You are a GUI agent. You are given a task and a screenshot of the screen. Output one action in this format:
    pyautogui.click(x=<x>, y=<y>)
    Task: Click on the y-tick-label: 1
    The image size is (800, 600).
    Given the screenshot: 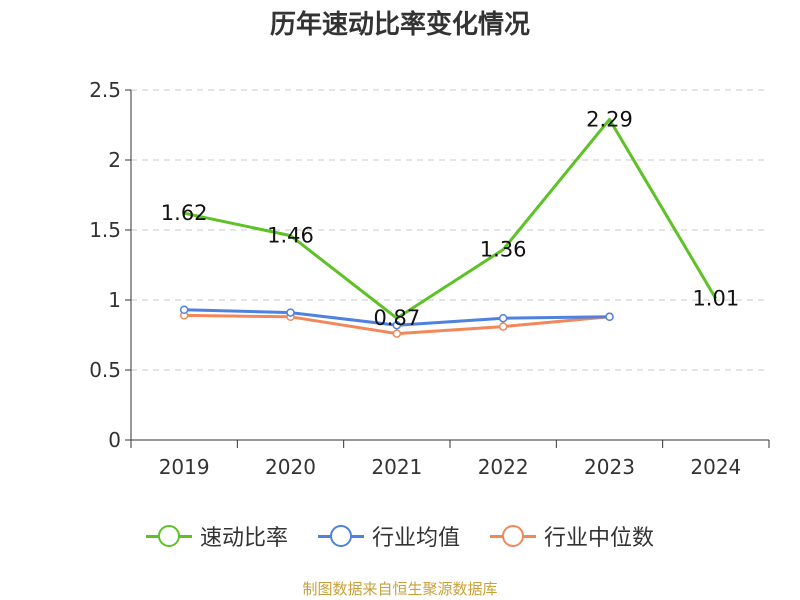 What is the action you would take?
    pyautogui.click(x=114, y=300)
    